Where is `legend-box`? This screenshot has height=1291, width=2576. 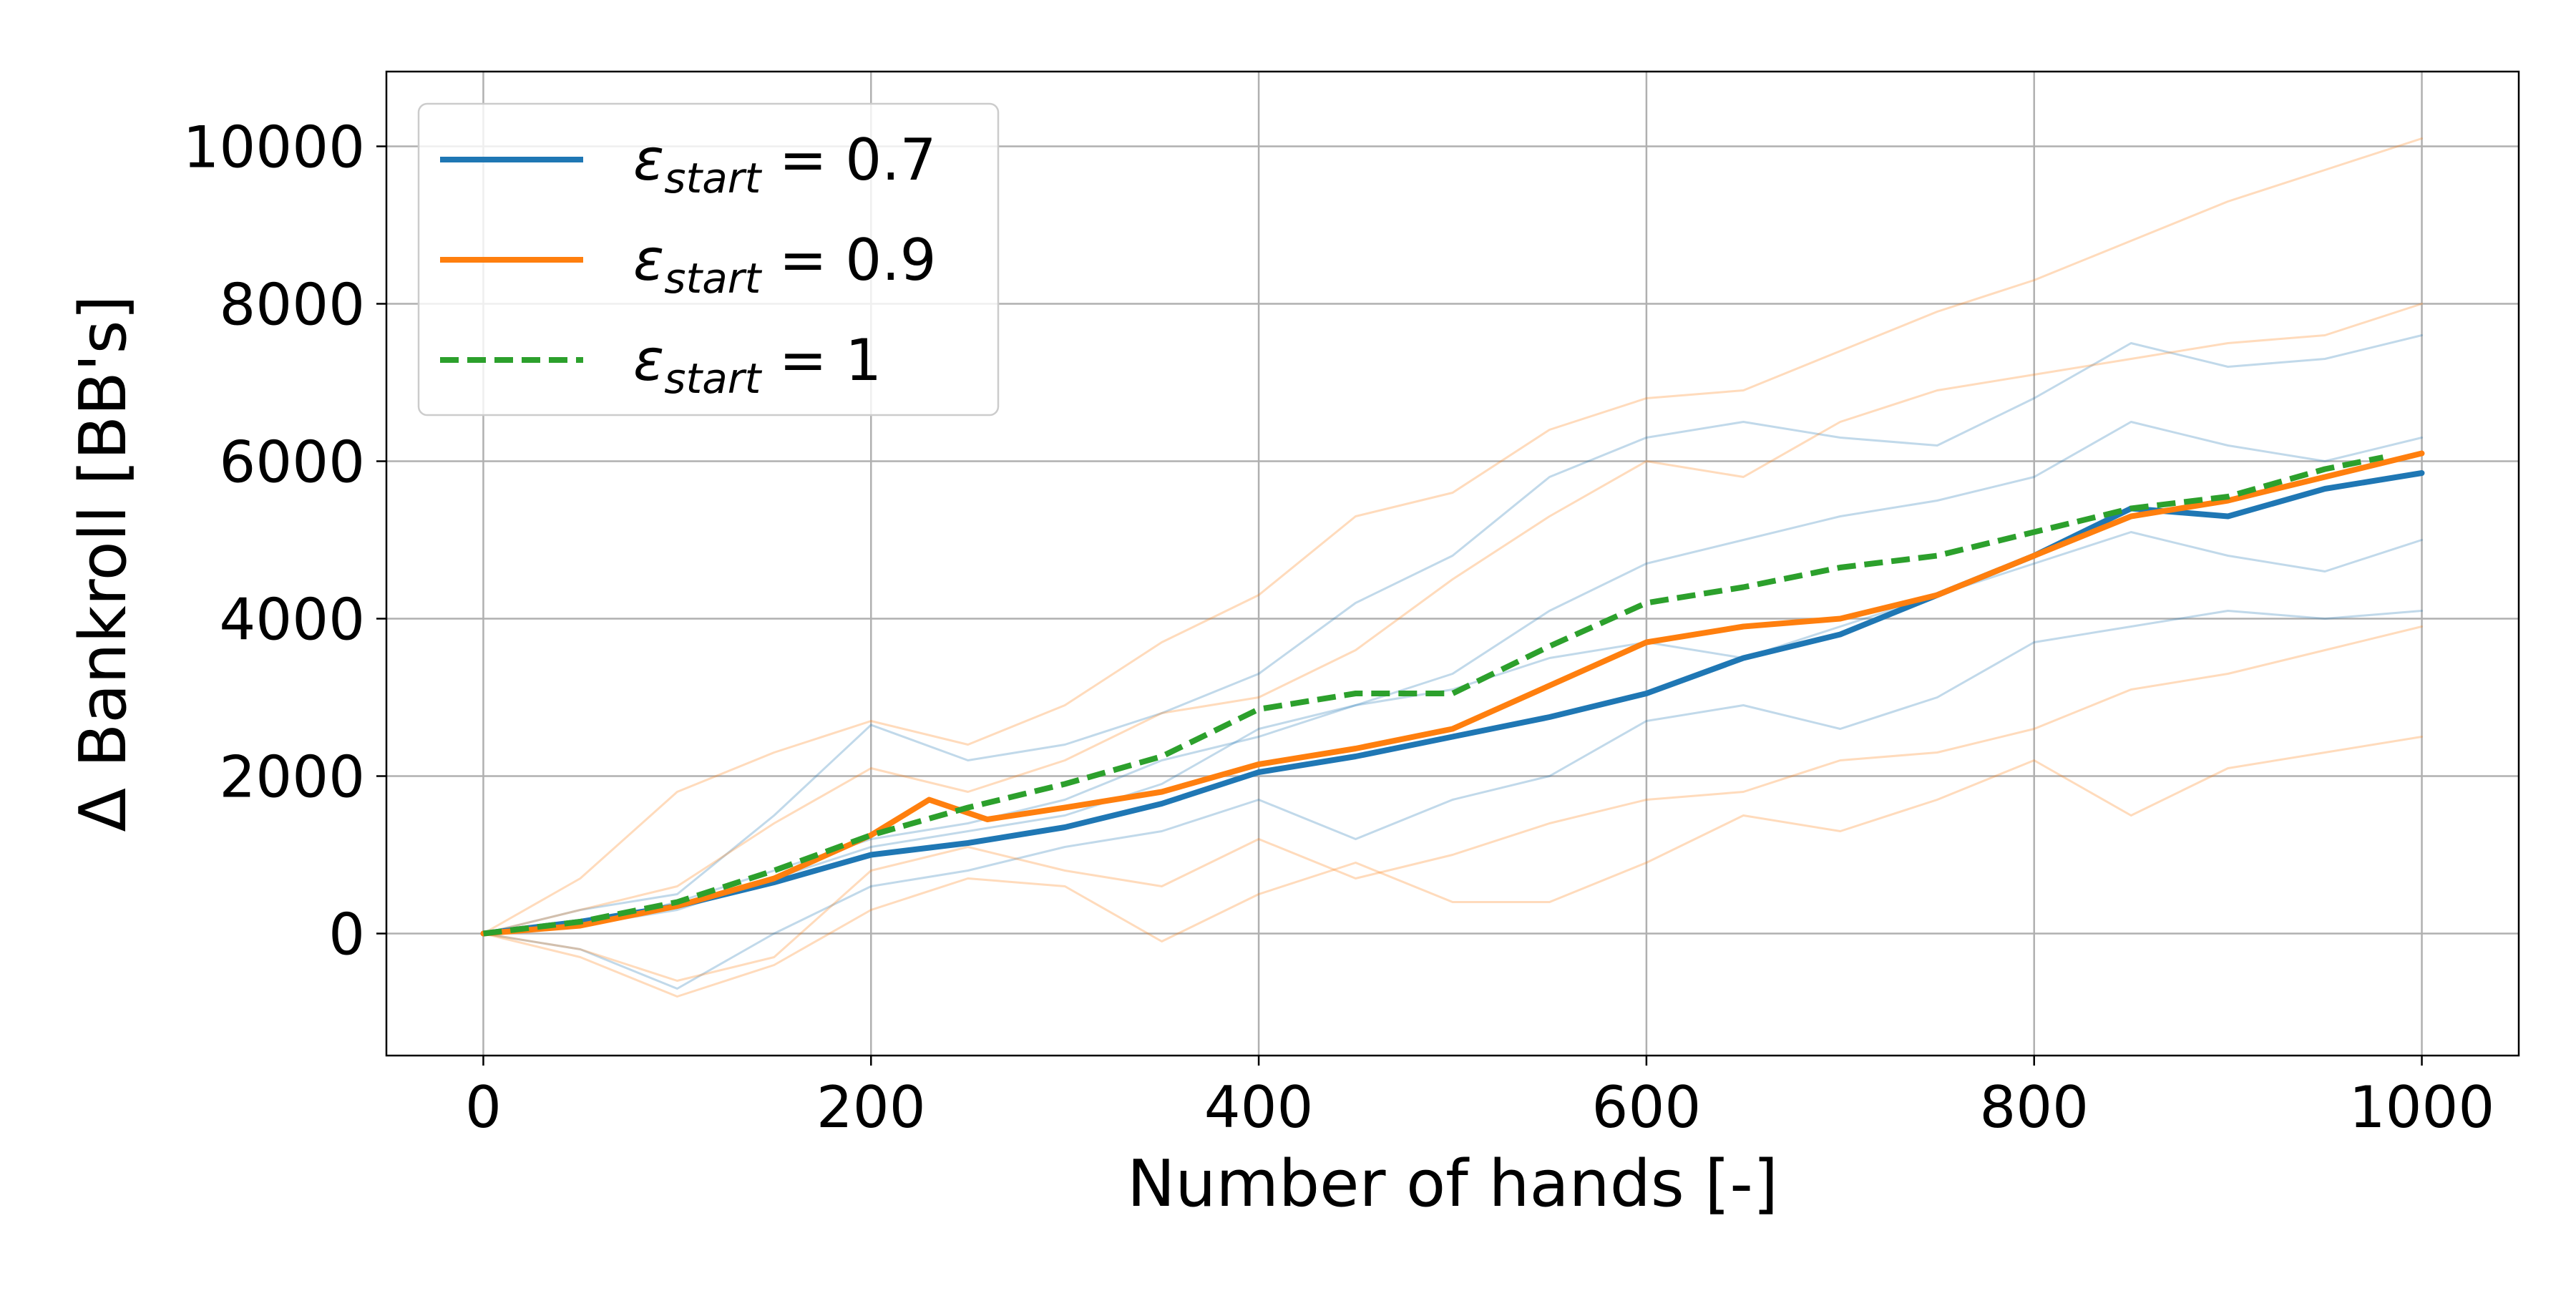 legend-box is located at coordinates (708, 259).